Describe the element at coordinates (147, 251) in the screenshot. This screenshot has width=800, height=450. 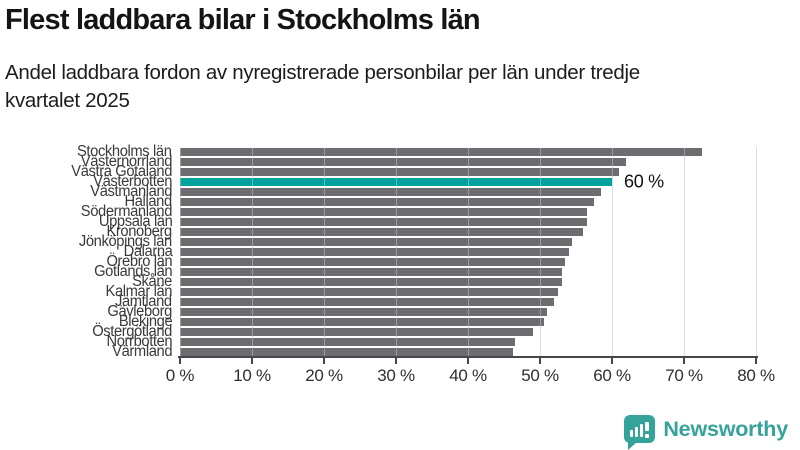
I see `y-axis-label: Dalarna` at that location.